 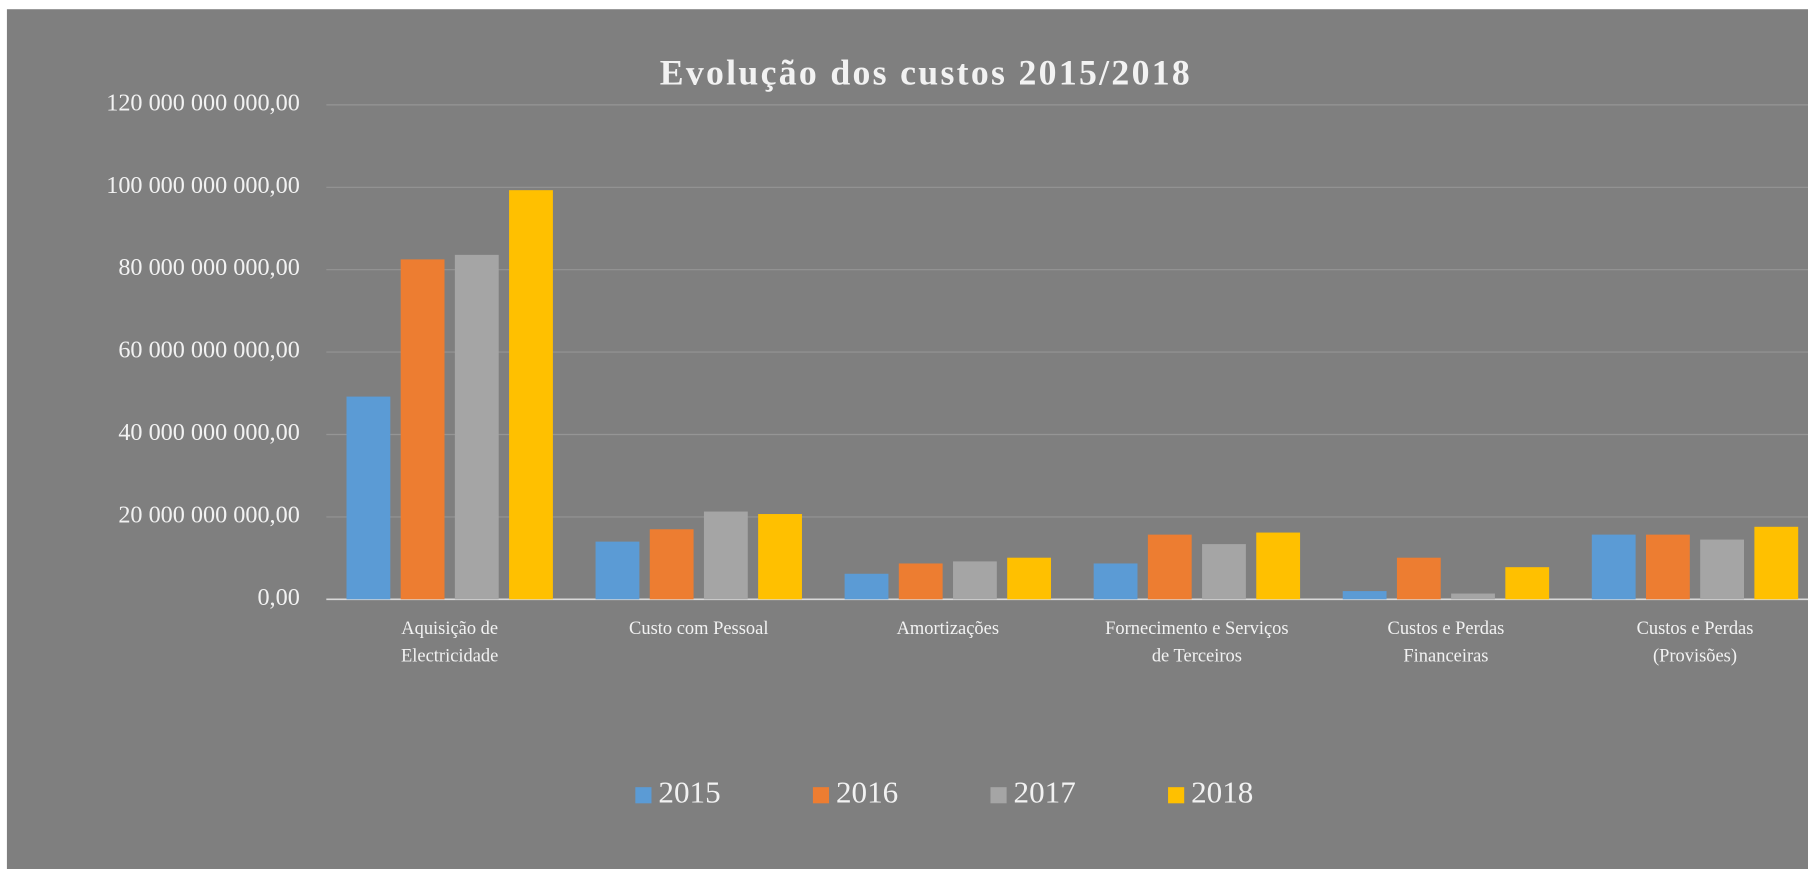 I want to click on y-tick-label: 100 000 000 000,00, so click(x=203, y=185).